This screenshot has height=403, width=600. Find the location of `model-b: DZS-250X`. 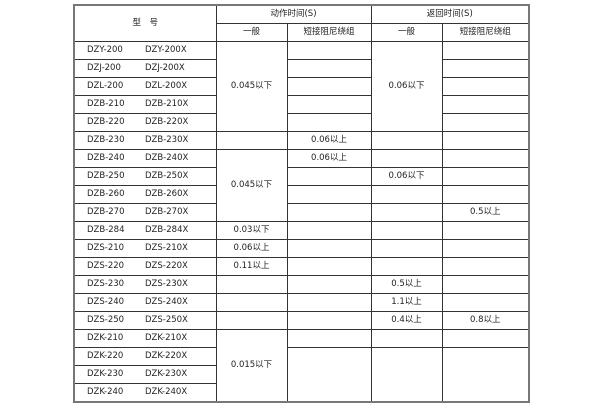

model-b: DZS-250X is located at coordinates (166, 320).